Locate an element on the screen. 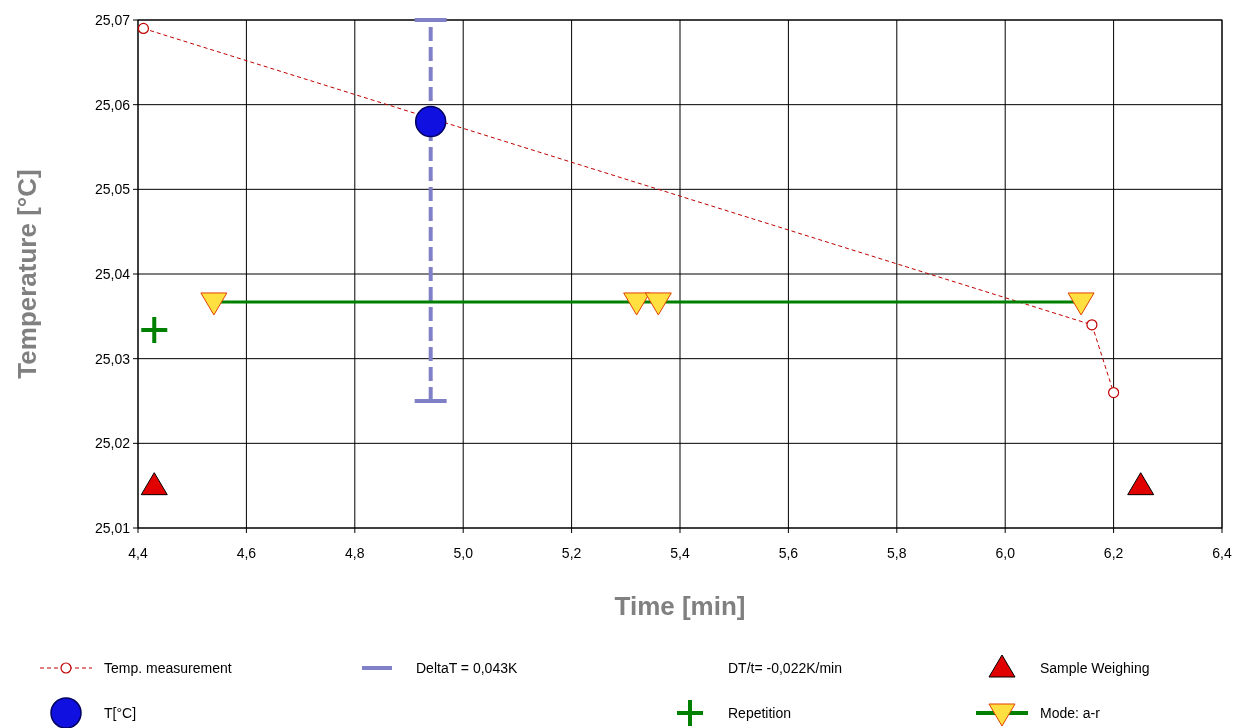 Image resolution: width=1239 pixels, height=728 pixels. x-tick-label: 6,0 is located at coordinates (1005, 553).